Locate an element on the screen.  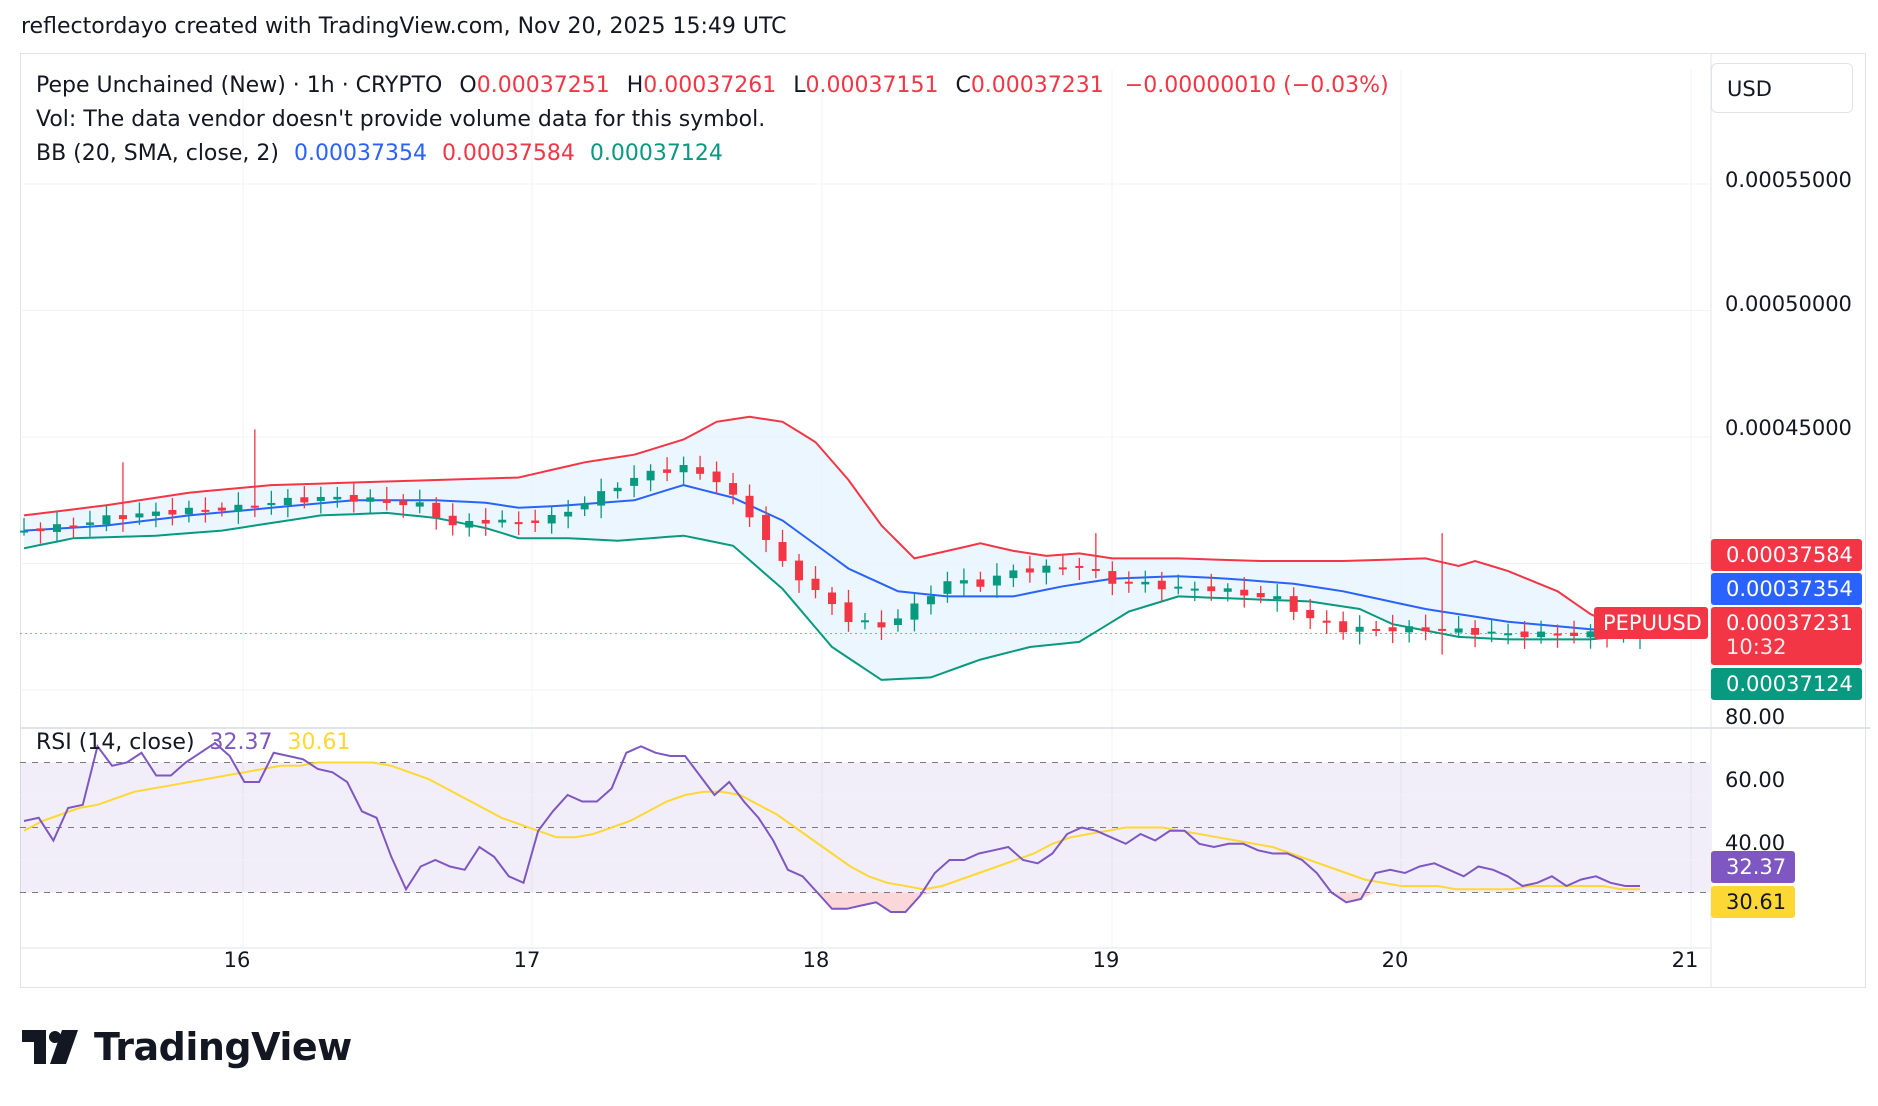
low-value: 0.00037151 is located at coordinates (872, 85).